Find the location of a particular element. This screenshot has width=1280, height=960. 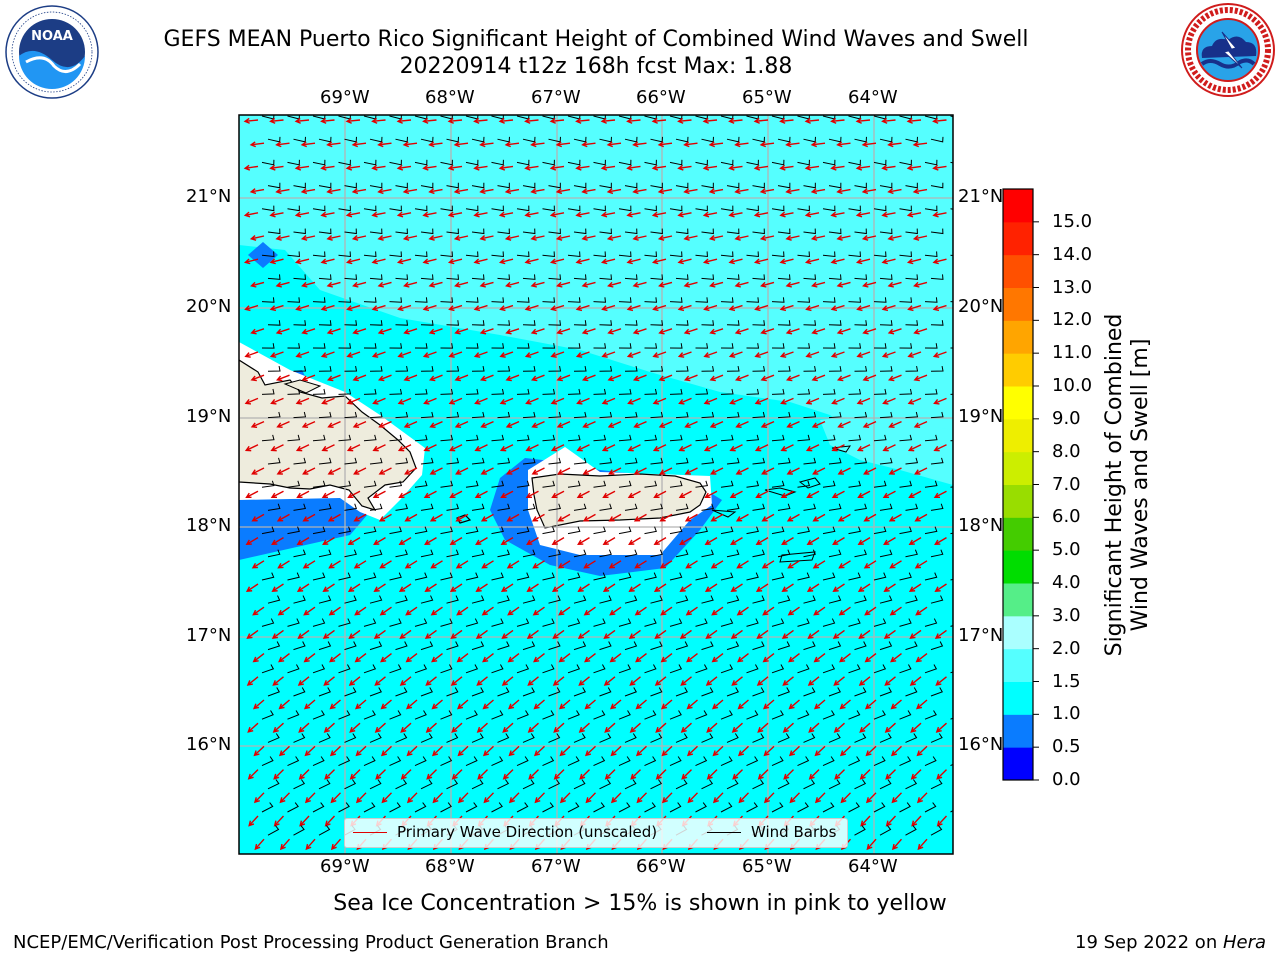

noaa-logo: NOAA is located at coordinates (52, 52).